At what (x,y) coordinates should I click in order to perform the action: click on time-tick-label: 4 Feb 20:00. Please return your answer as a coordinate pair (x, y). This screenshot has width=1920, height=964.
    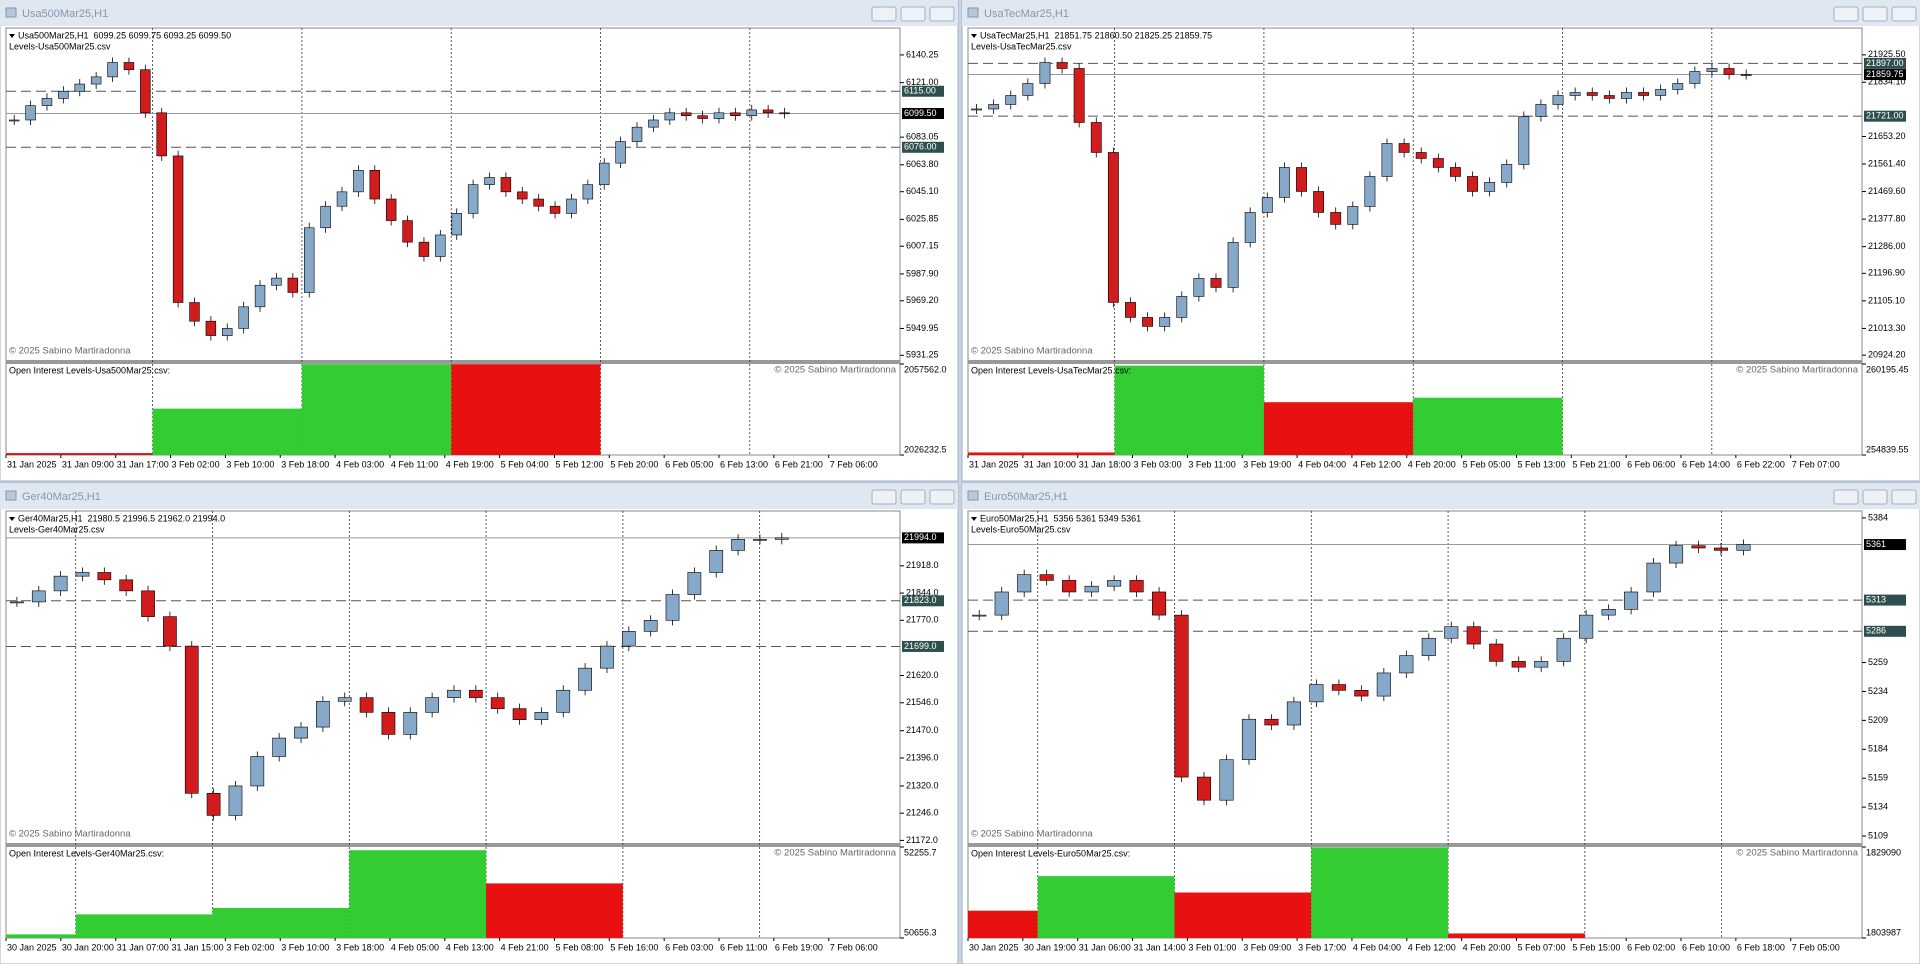
    Looking at the image, I should click on (1487, 947).